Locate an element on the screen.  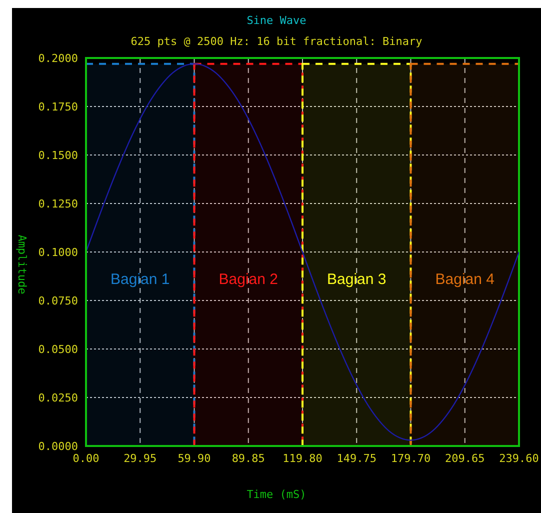
y-tick-label: 0.0500 is located at coordinates (58, 349).